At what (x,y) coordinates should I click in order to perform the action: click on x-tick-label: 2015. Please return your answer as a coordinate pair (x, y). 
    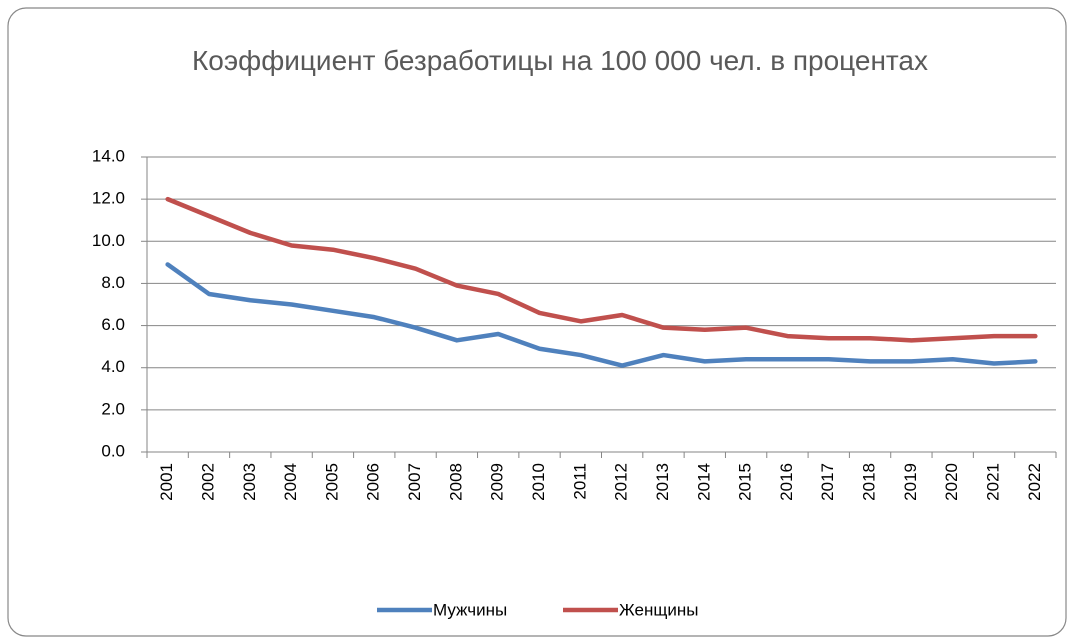
    Looking at the image, I should click on (745, 482).